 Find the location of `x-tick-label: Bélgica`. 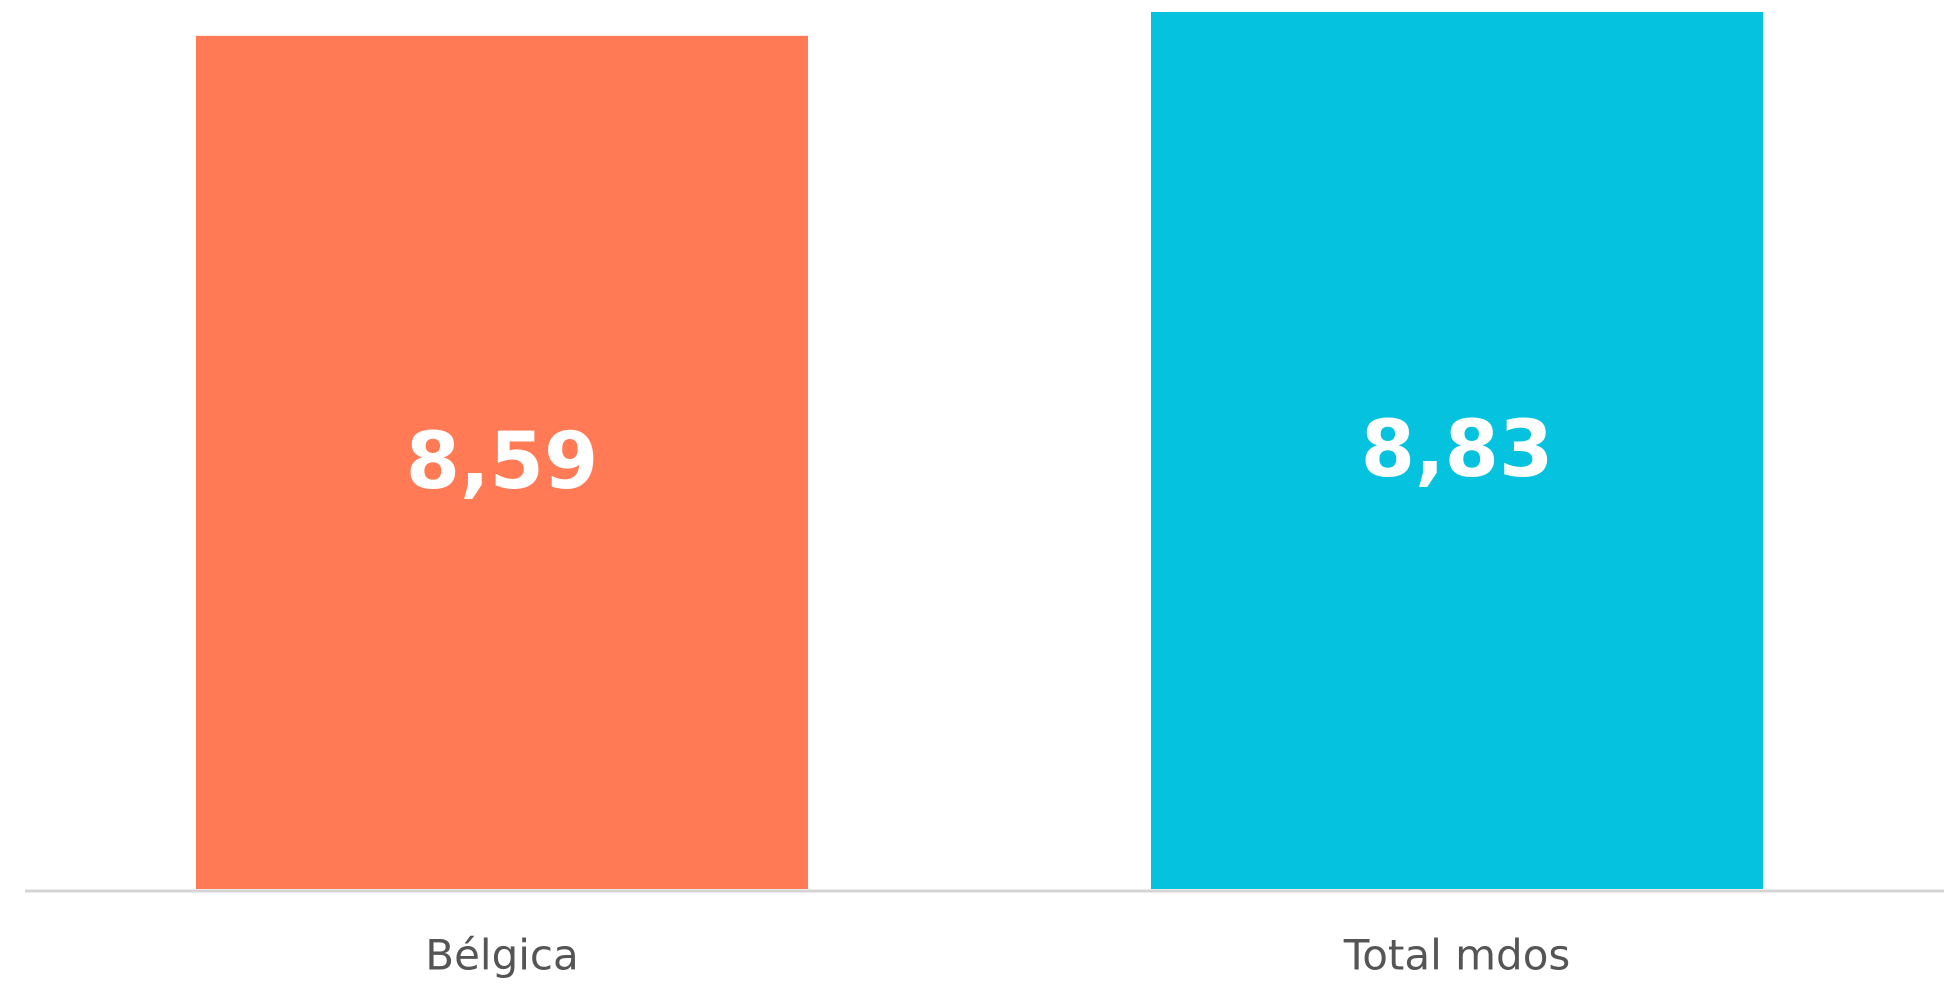

x-tick-label: Bélgica is located at coordinates (501, 955).